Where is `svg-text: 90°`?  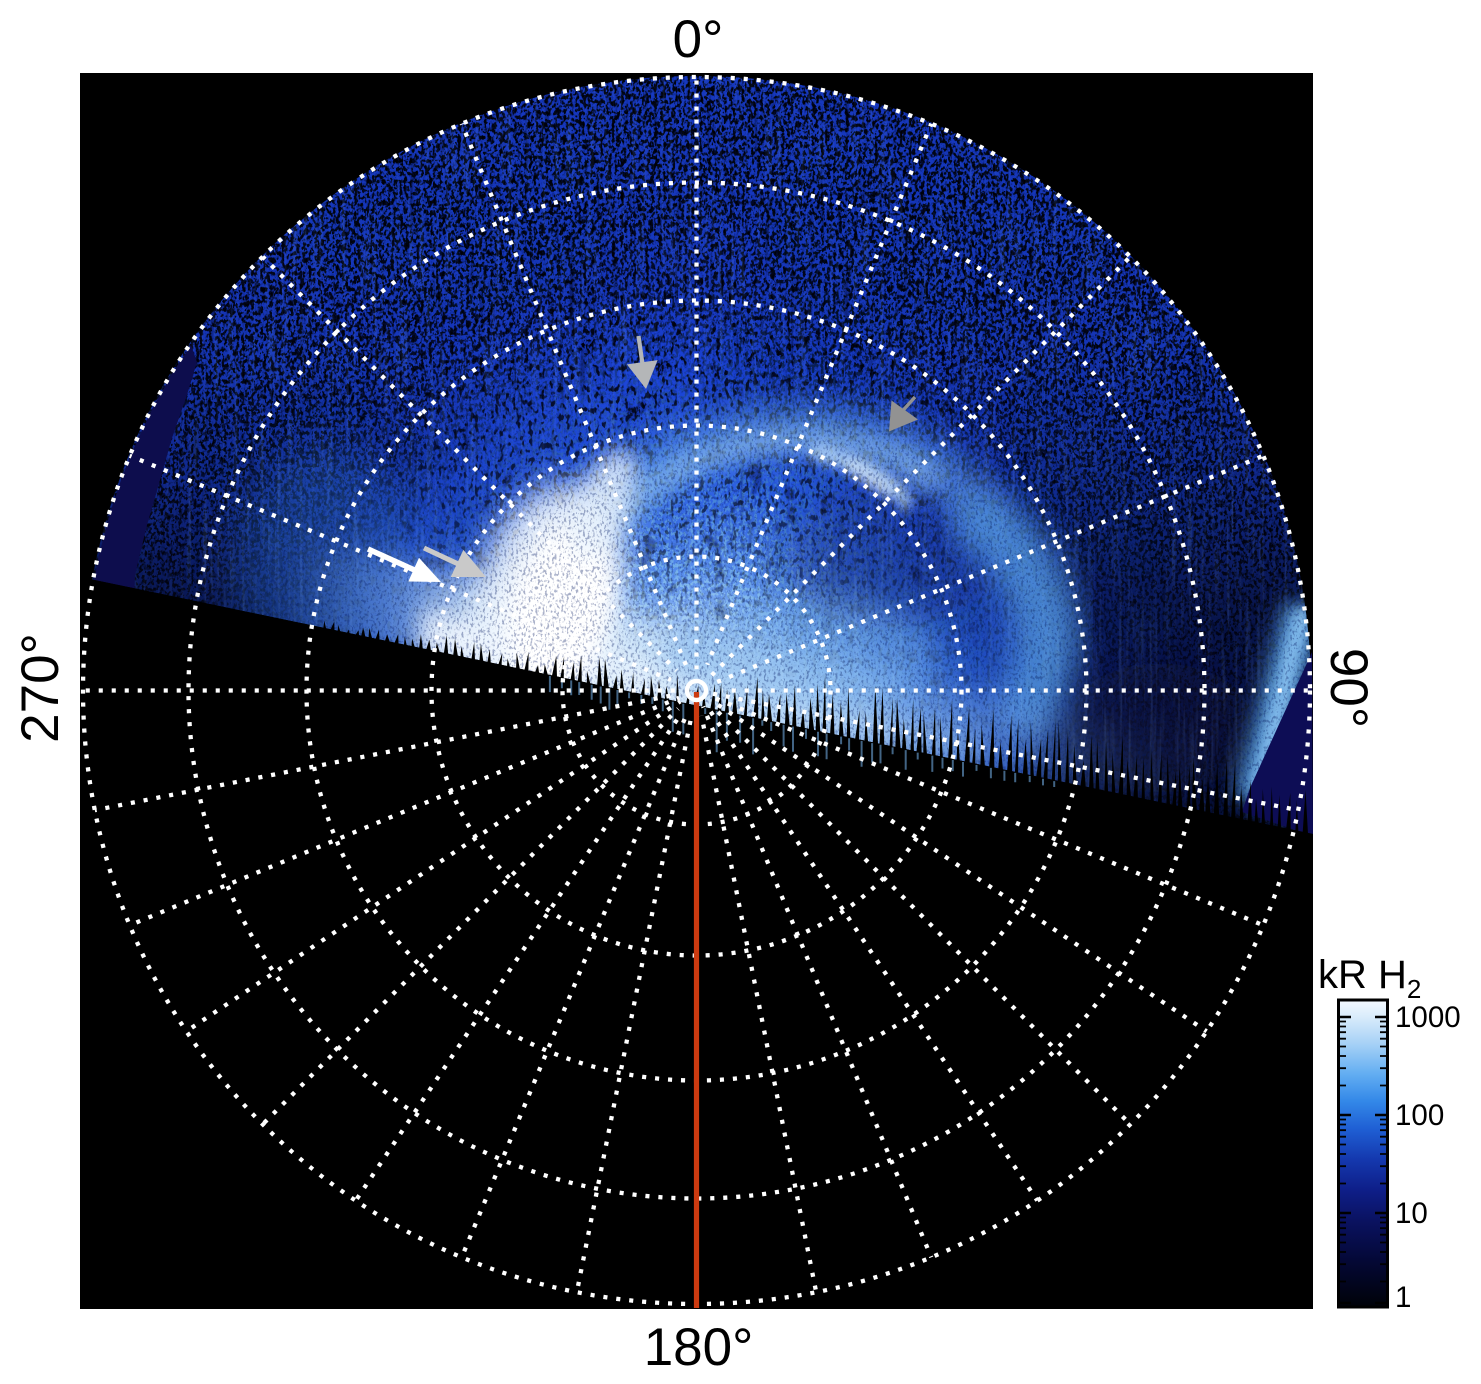
svg-text: 90° is located at coordinates (1348, 688).